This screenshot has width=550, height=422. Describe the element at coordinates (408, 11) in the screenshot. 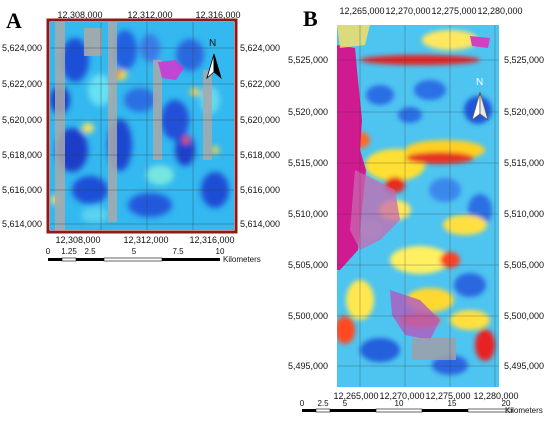

I see `map-b-top-tick: 12,270,000` at that location.